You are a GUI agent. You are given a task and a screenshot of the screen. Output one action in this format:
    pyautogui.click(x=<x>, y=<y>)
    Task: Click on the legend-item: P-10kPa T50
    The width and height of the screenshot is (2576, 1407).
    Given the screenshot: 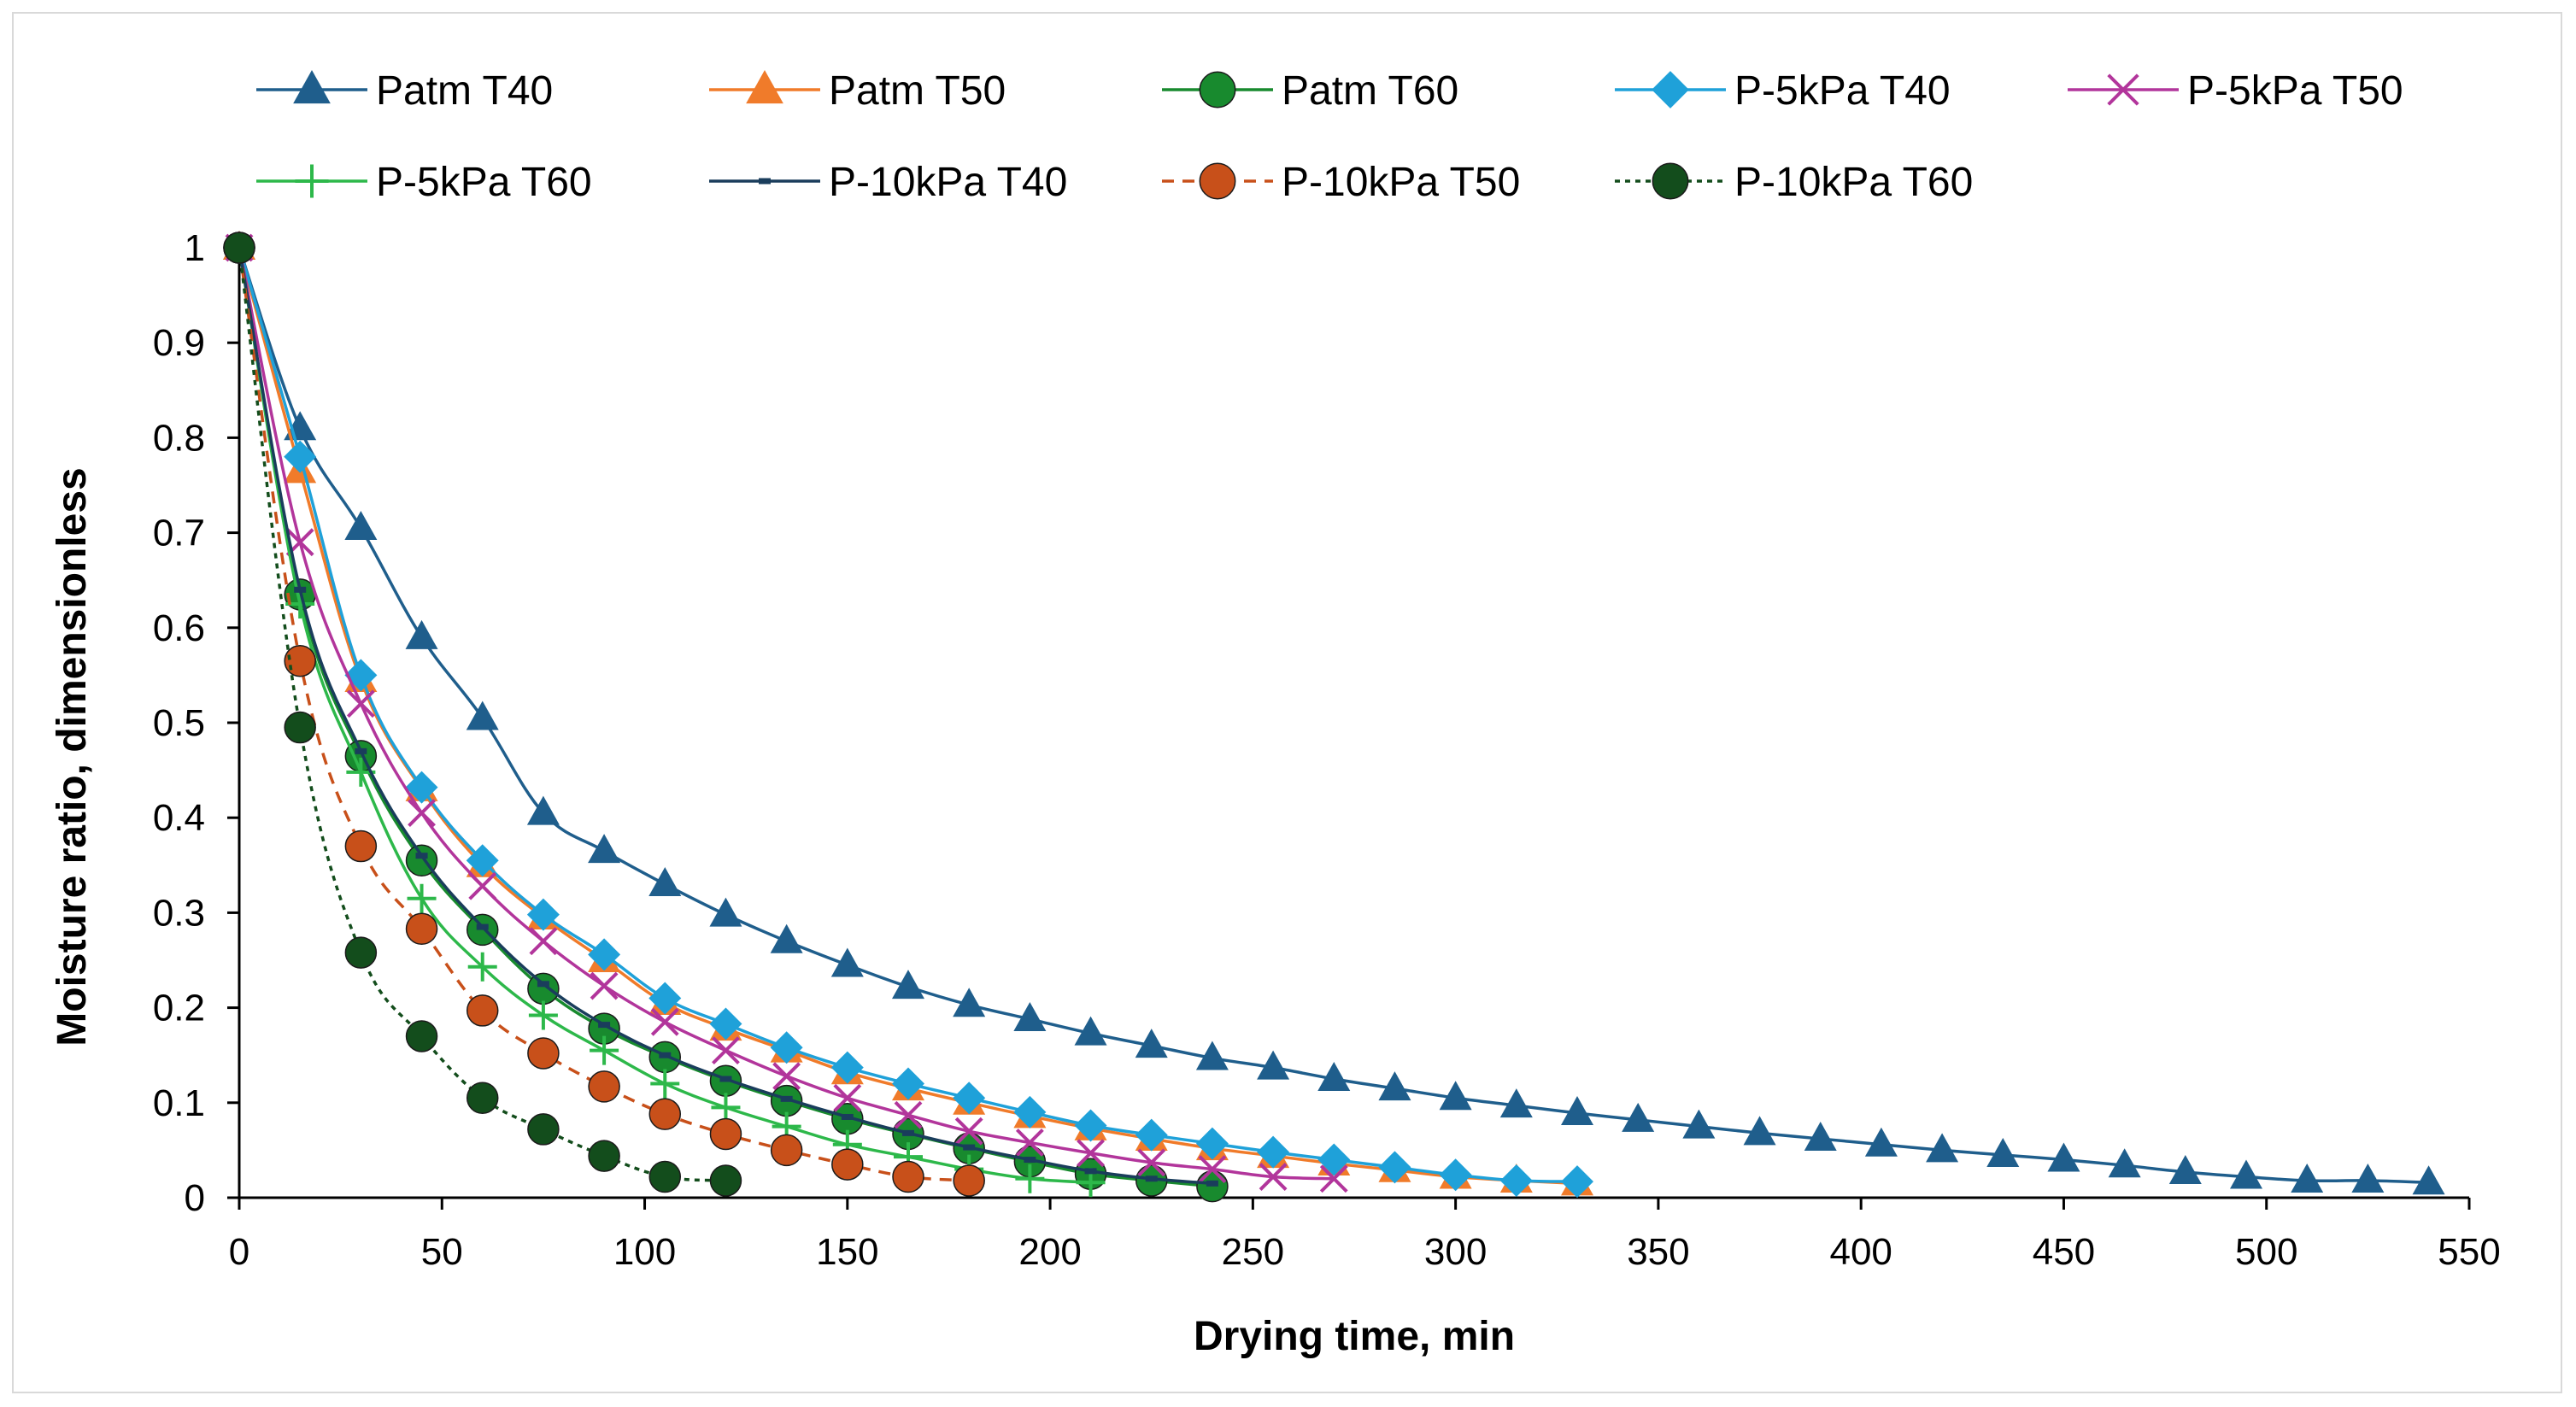 What is the action you would take?
    pyautogui.click(x=1341, y=183)
    